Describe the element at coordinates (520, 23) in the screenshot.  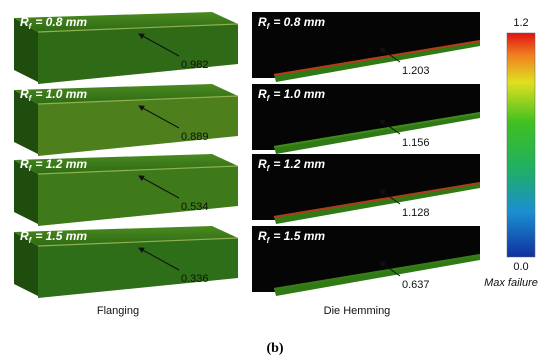
I see `colorbar-max: 1.2` at that location.